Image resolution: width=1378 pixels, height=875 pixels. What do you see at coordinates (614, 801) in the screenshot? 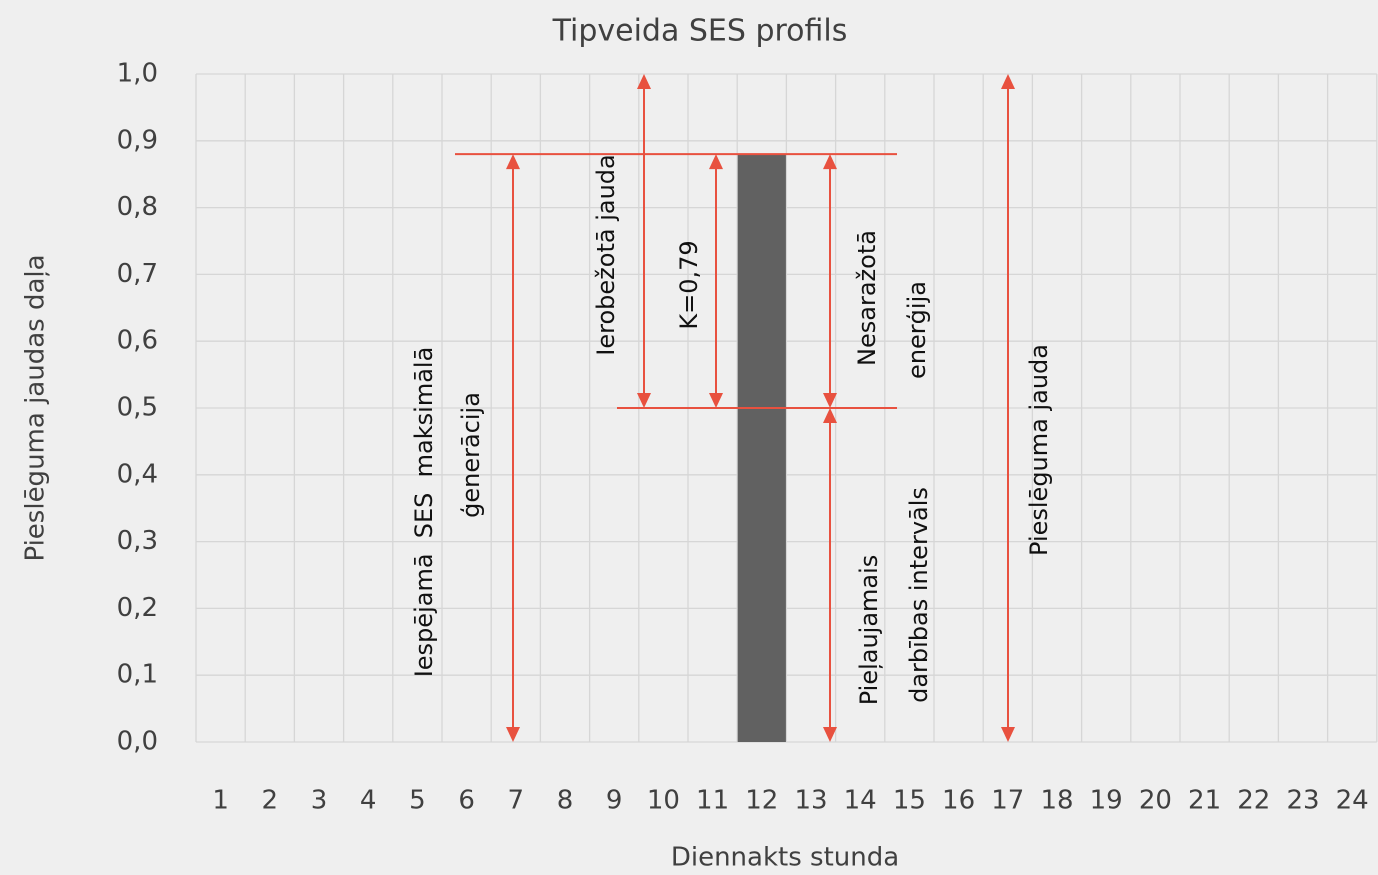
I see `x-tick-label: 9` at bounding box center [614, 801].